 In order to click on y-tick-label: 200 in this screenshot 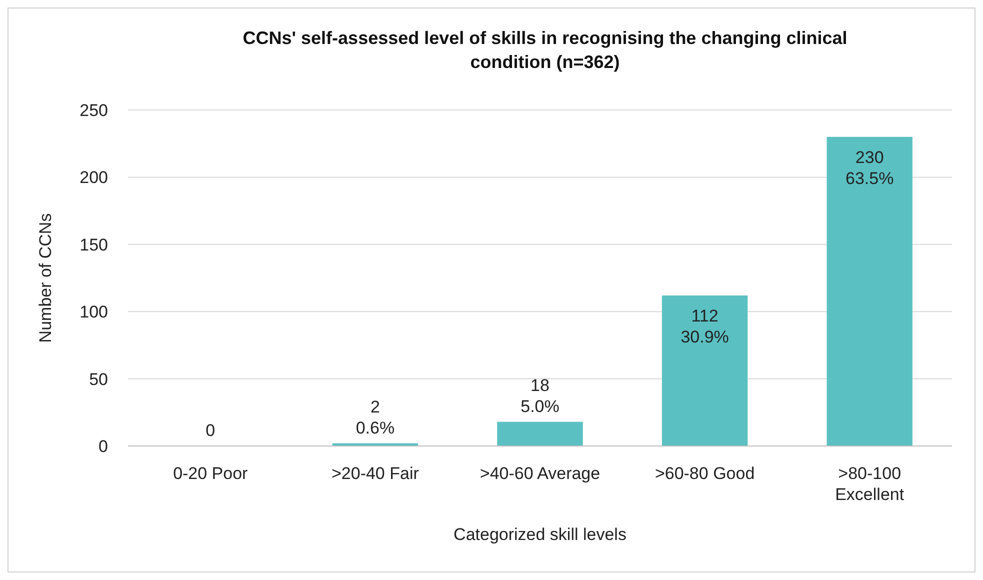, I will do `click(94, 178)`.